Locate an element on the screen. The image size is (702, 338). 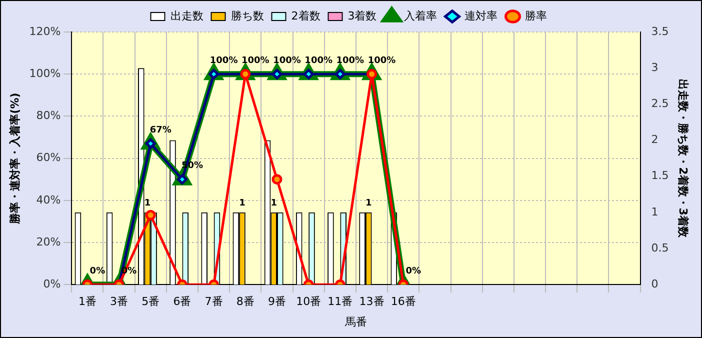
x-tick-label: 6番 is located at coordinates (182, 301).